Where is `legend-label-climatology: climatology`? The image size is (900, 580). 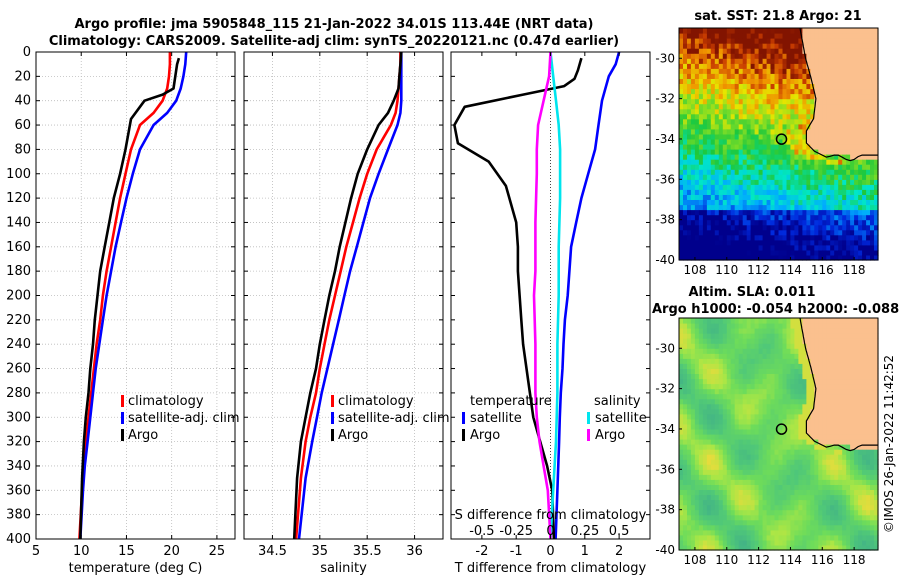 legend-label-climatology: climatology is located at coordinates (166, 401).